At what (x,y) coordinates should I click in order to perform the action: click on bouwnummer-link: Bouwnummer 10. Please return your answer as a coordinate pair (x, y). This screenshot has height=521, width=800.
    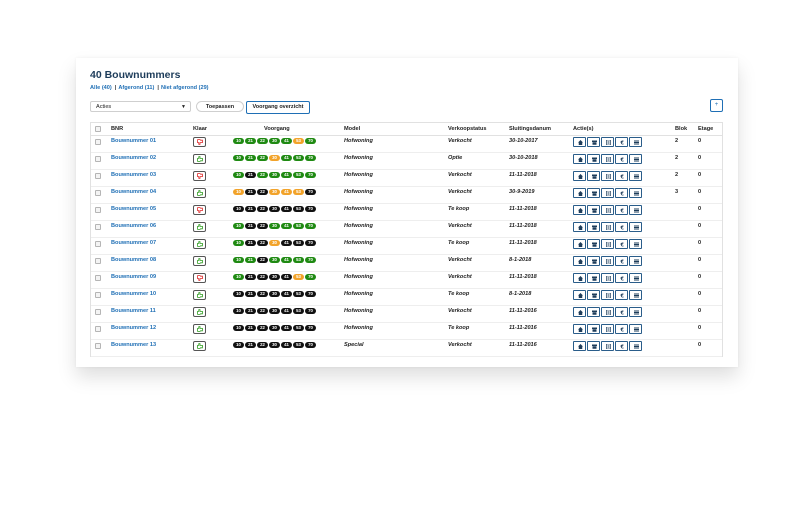
    Looking at the image, I should click on (134, 294).